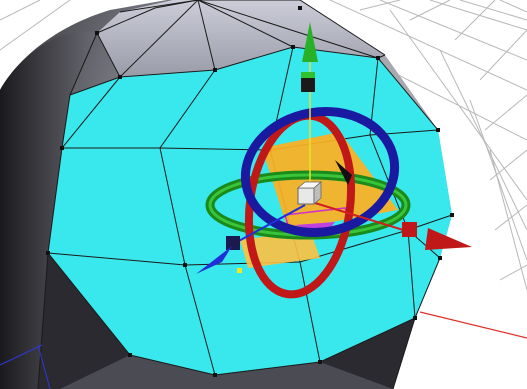 This screenshot has width=527, height=389. What do you see at coordinates (308, 85) in the screenshot?
I see `y-scale-box` at bounding box center [308, 85].